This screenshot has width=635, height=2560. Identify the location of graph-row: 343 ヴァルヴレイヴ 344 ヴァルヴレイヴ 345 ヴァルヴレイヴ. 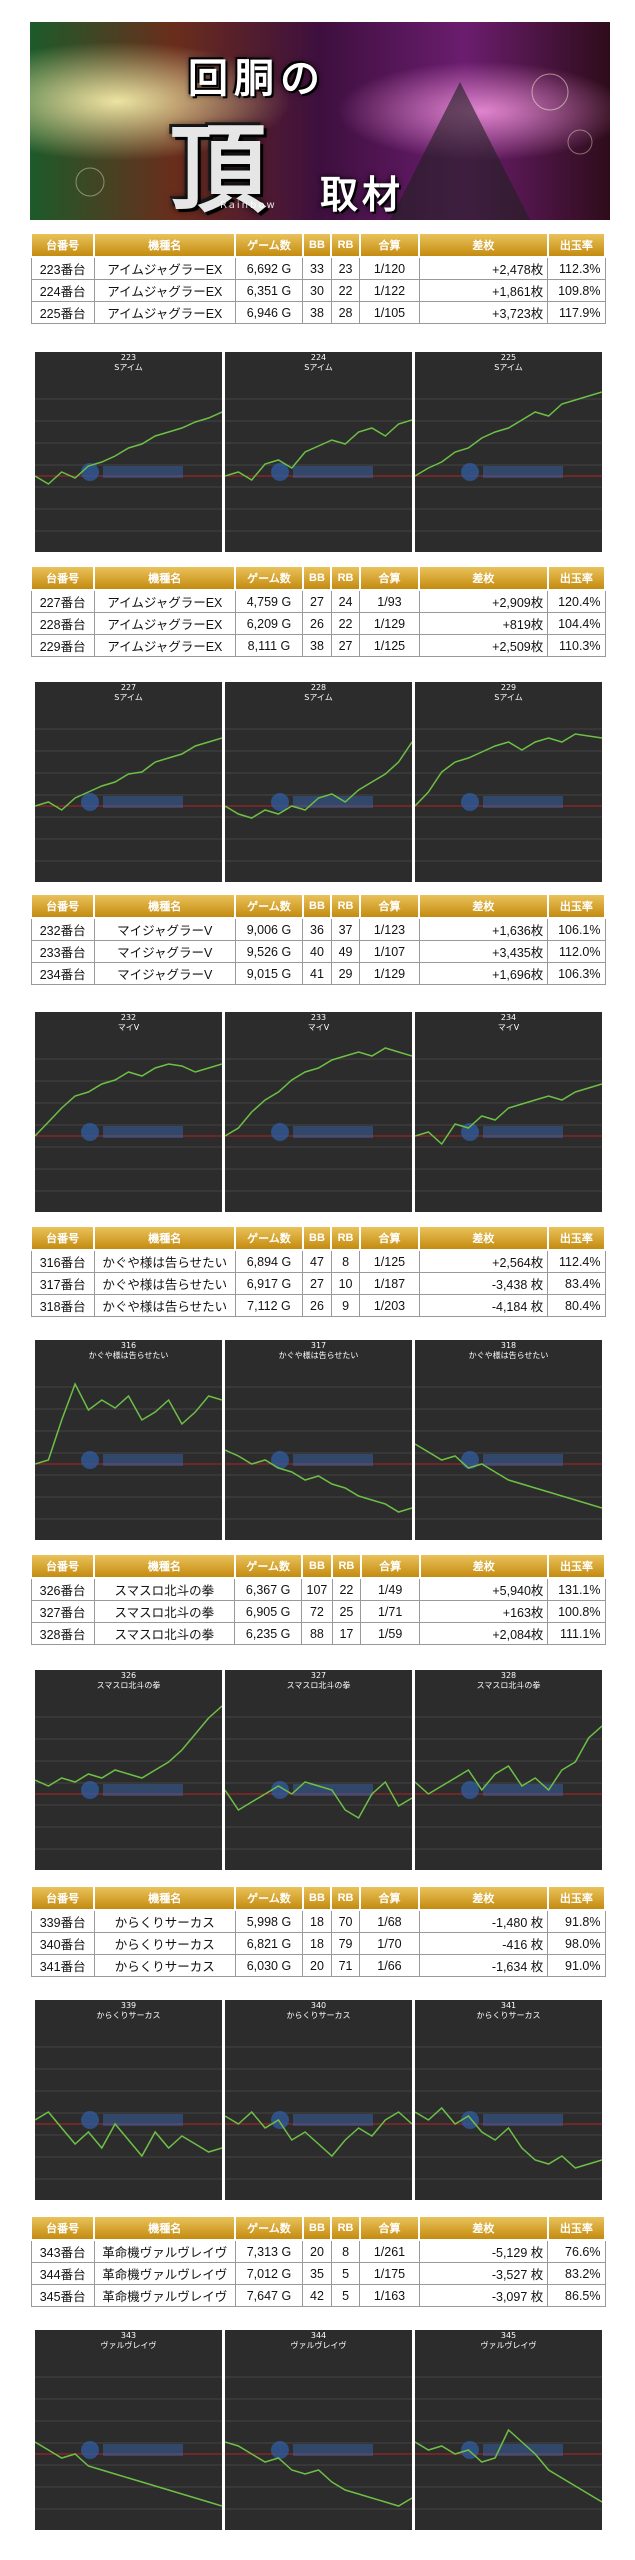
(318, 2430).